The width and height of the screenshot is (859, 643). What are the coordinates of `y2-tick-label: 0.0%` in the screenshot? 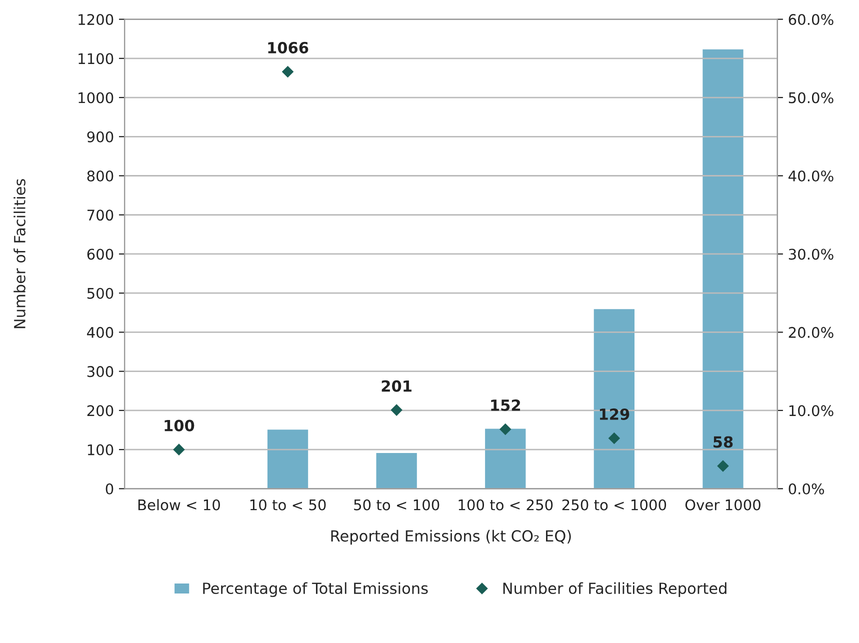 It's located at (806, 488).